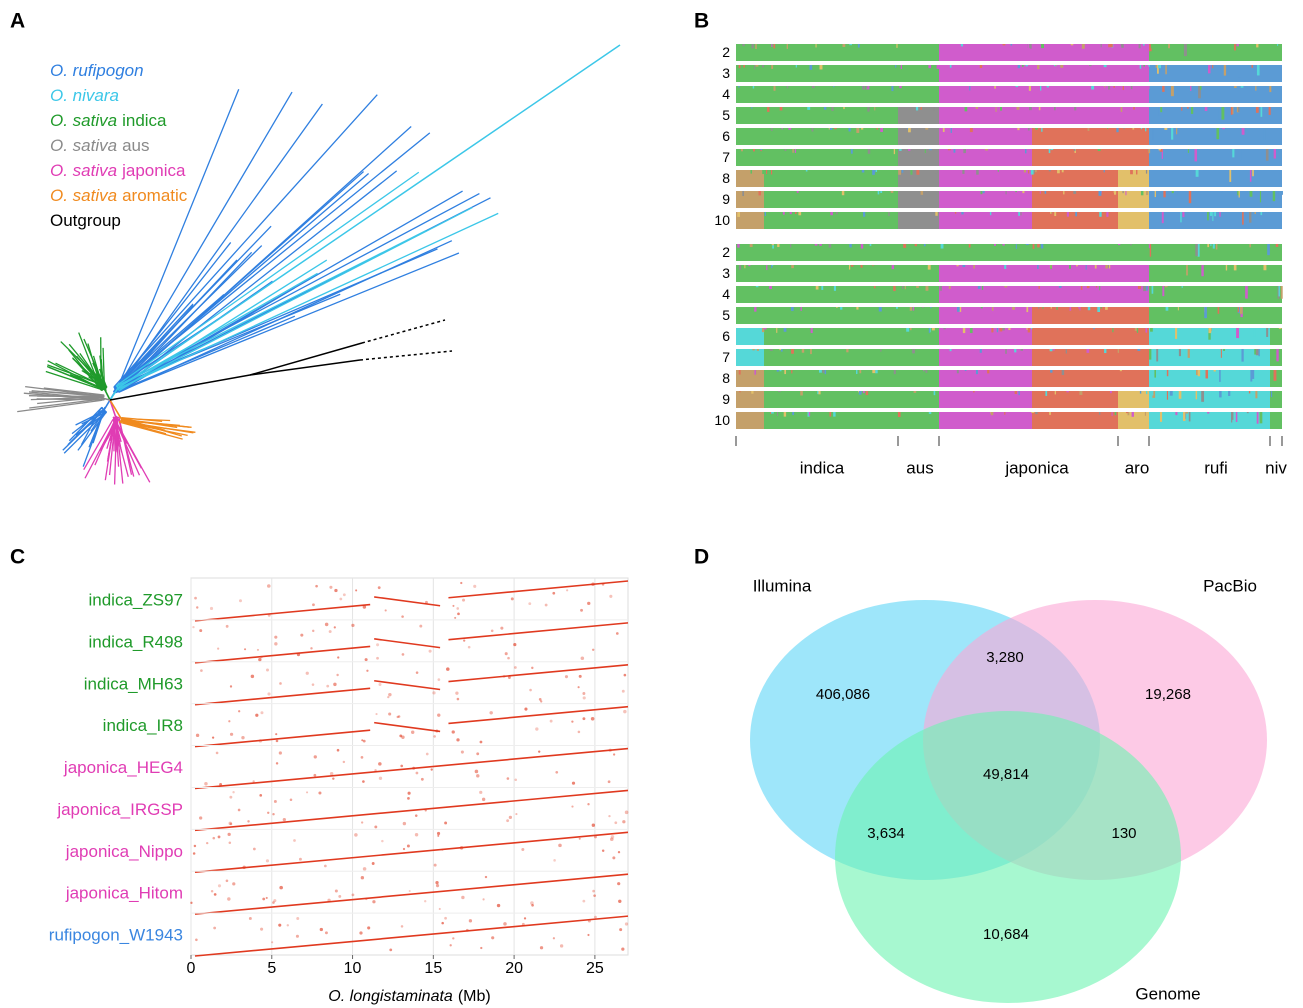 Image resolution: width=1303 pixels, height=1008 pixels. I want to click on k-label: 4, so click(726, 94).